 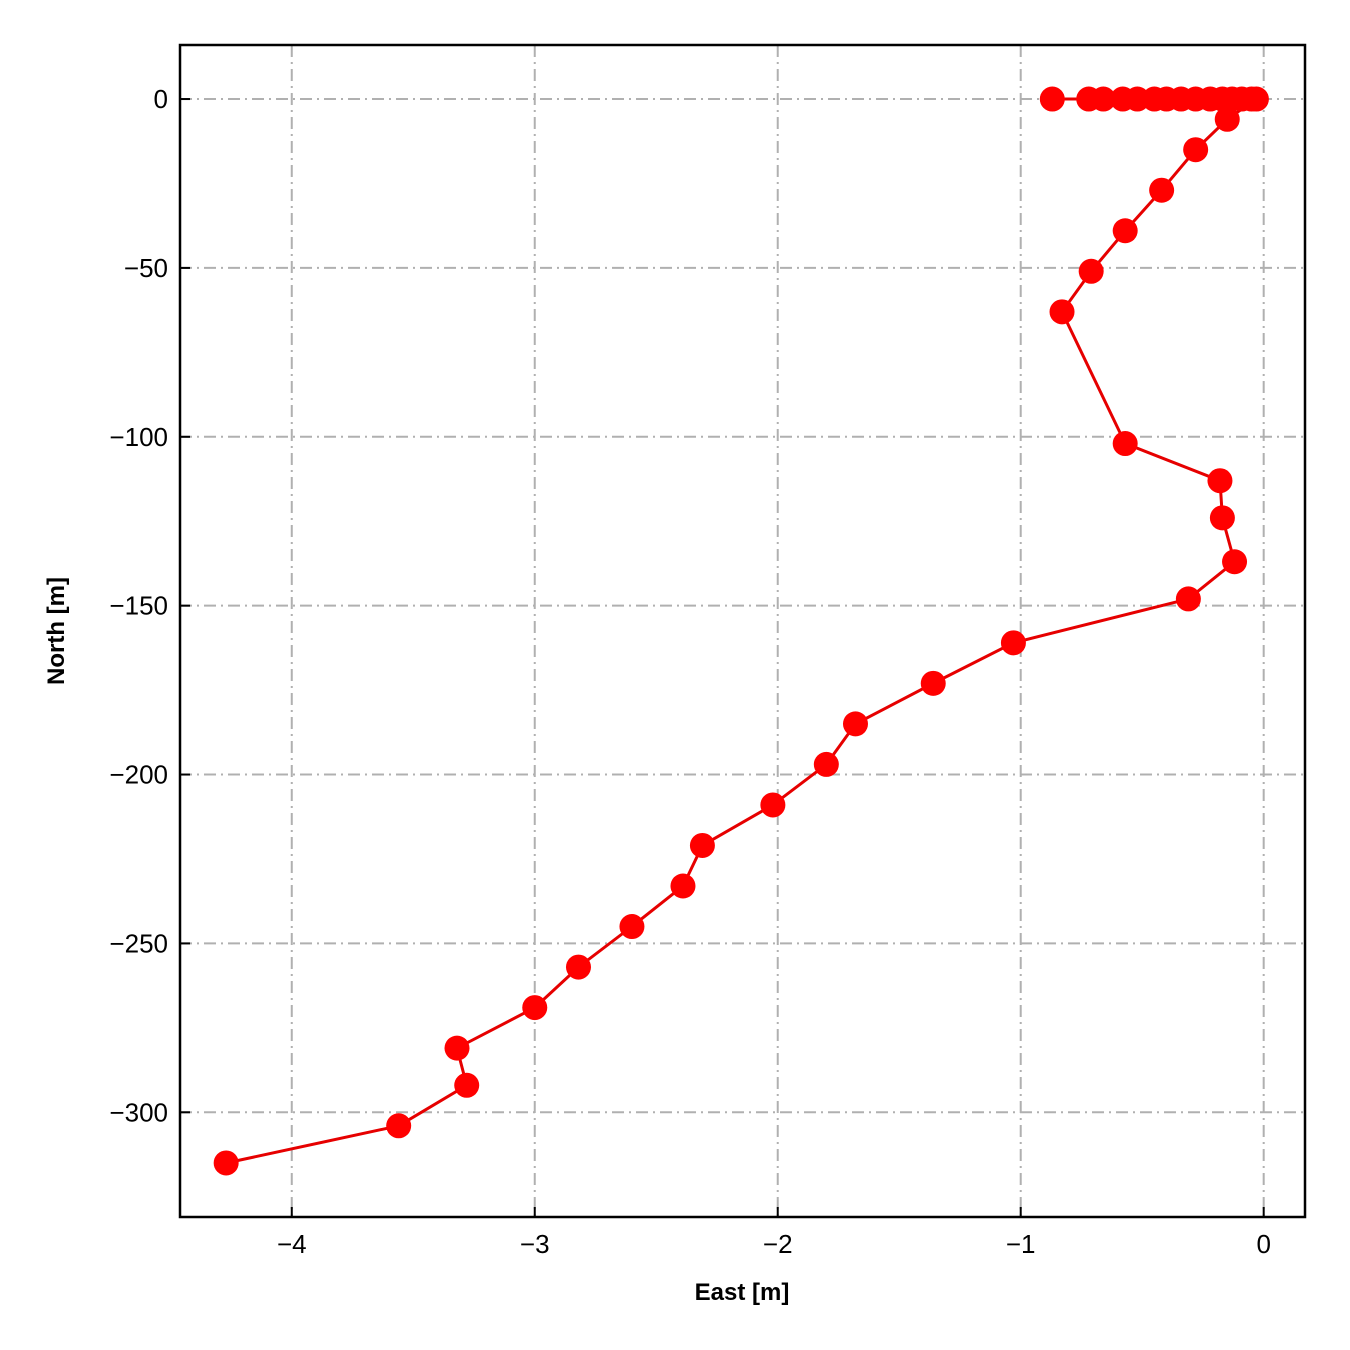 I want to click on x-tick-label: 0, so click(x=1263, y=1244).